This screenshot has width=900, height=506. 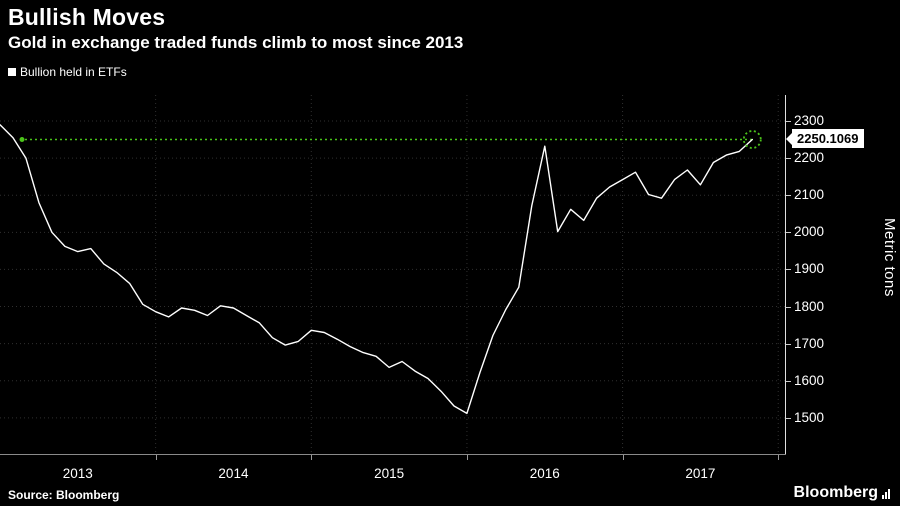 I want to click on y-tick-label: 2200, so click(x=809, y=158).